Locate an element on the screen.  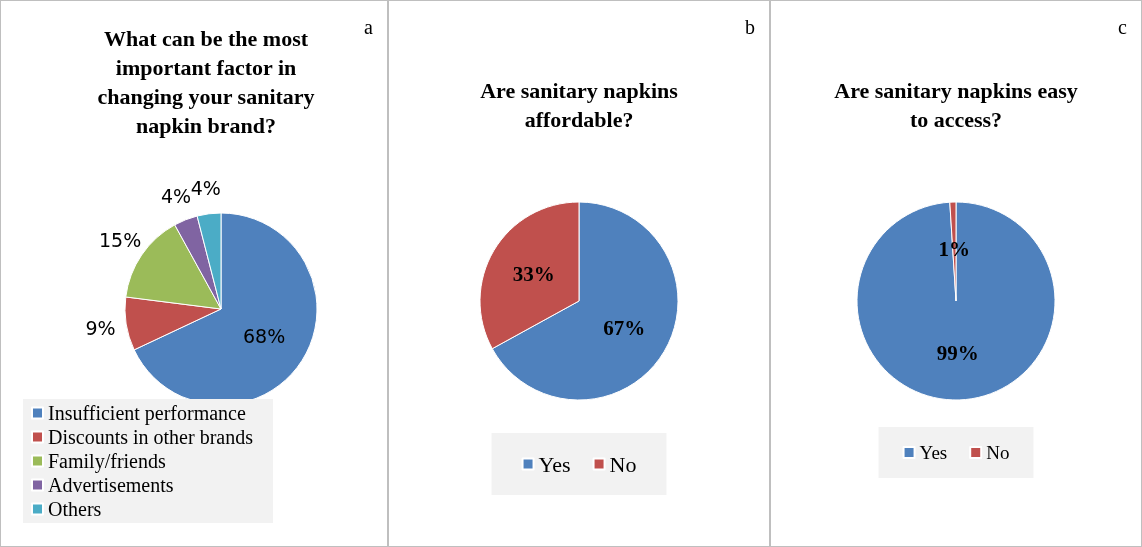
legend-label: Others is located at coordinates (75, 509).